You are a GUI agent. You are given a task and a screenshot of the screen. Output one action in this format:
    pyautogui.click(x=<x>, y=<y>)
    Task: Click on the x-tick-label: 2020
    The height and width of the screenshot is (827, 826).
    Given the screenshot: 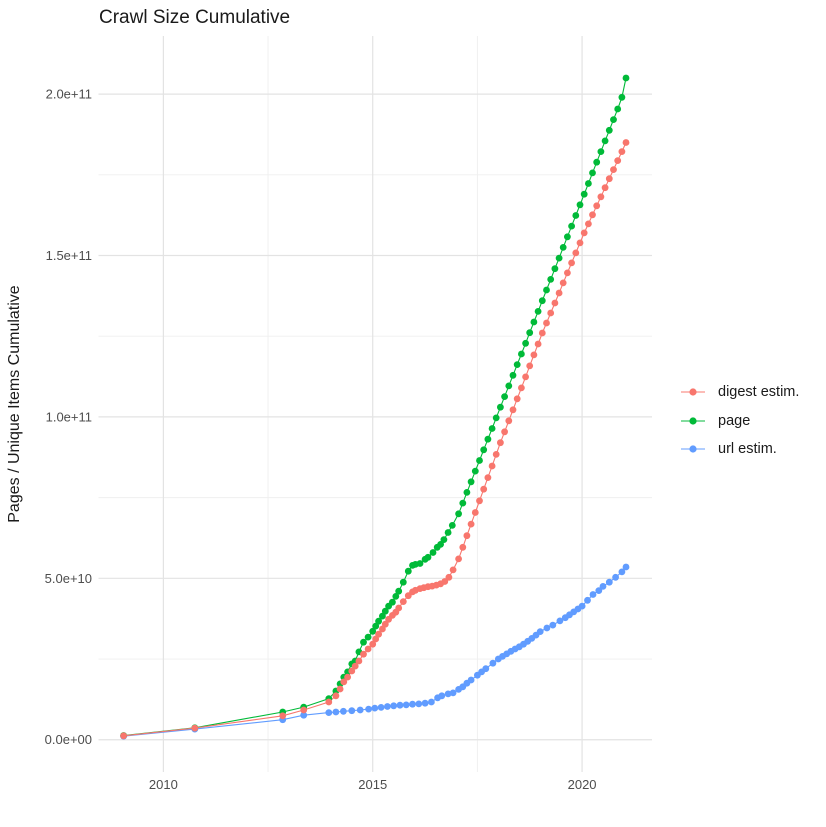 What is the action you would take?
    pyautogui.click(x=582, y=784)
    